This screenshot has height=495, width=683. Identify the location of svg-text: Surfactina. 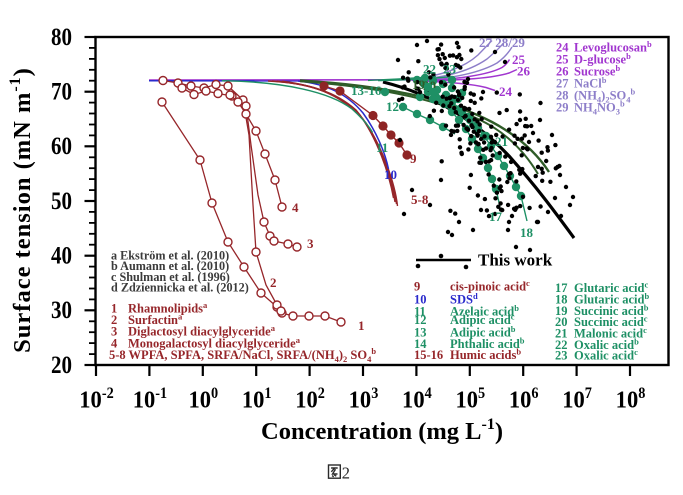
(155, 320).